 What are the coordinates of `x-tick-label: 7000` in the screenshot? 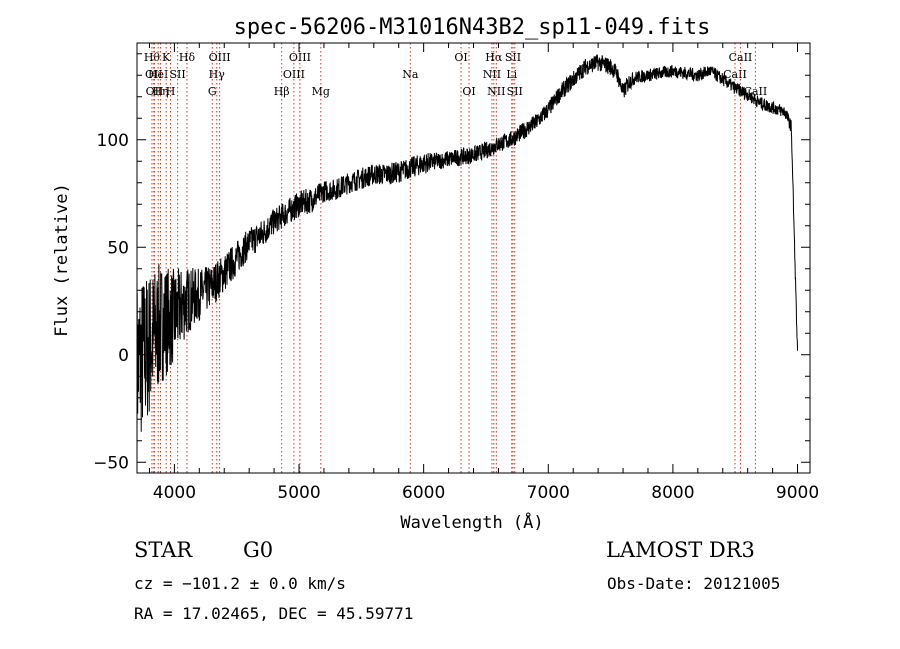 It's located at (548, 493).